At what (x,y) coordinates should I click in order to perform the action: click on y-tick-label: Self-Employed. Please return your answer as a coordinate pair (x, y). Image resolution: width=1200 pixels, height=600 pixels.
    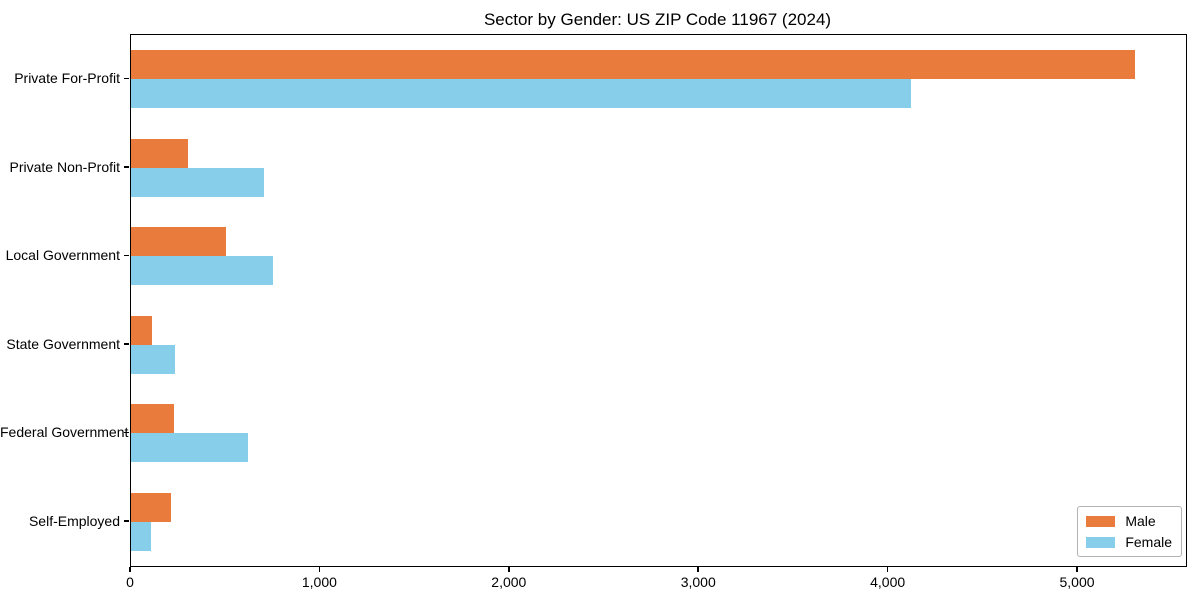
    Looking at the image, I should click on (74, 520).